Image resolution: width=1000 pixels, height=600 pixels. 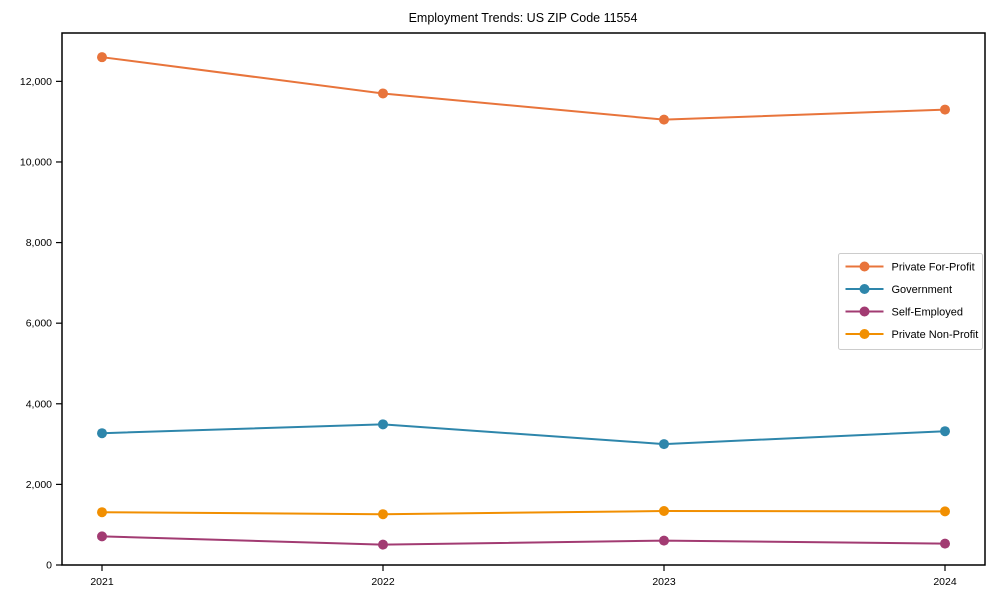 What do you see at coordinates (102, 582) in the screenshot?
I see `x-tick-label: 2021` at bounding box center [102, 582].